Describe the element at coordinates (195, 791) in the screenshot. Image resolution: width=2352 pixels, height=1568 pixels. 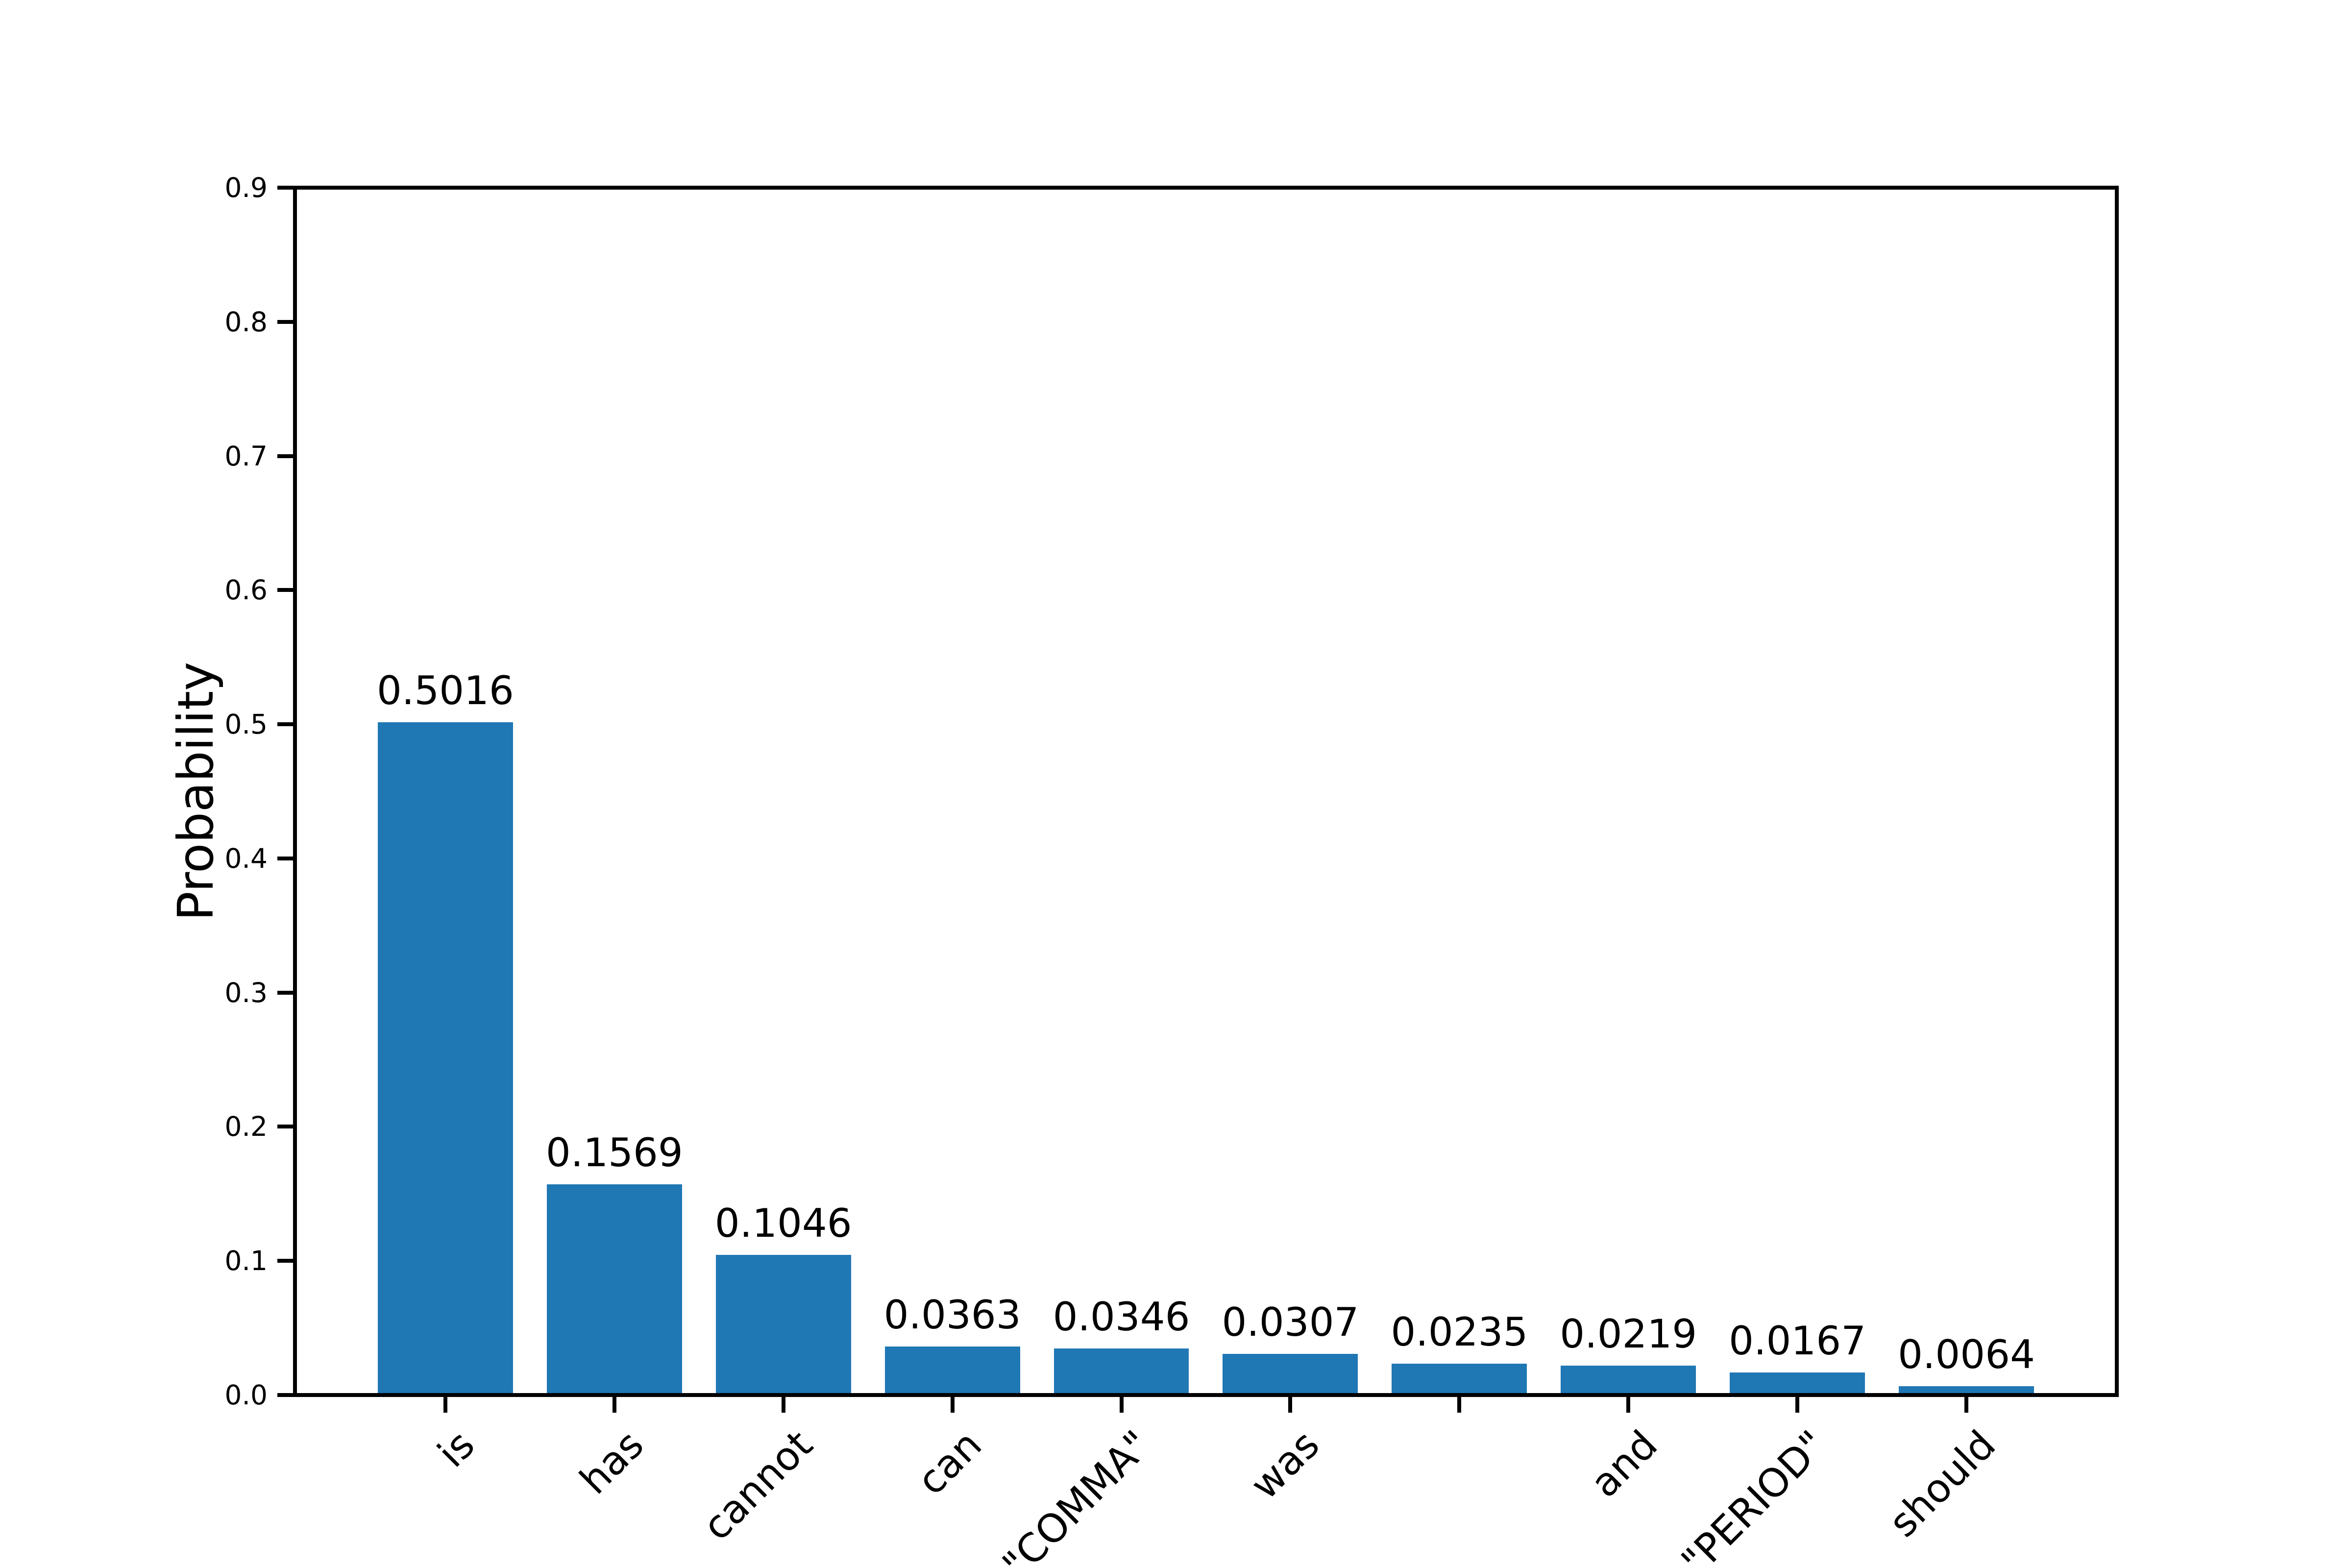
I see `y-axis-title: Probability` at that location.